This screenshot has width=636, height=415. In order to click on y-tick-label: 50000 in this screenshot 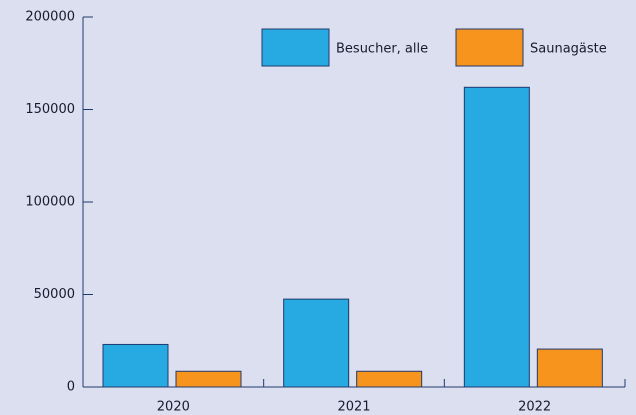, I will do `click(54, 294)`.